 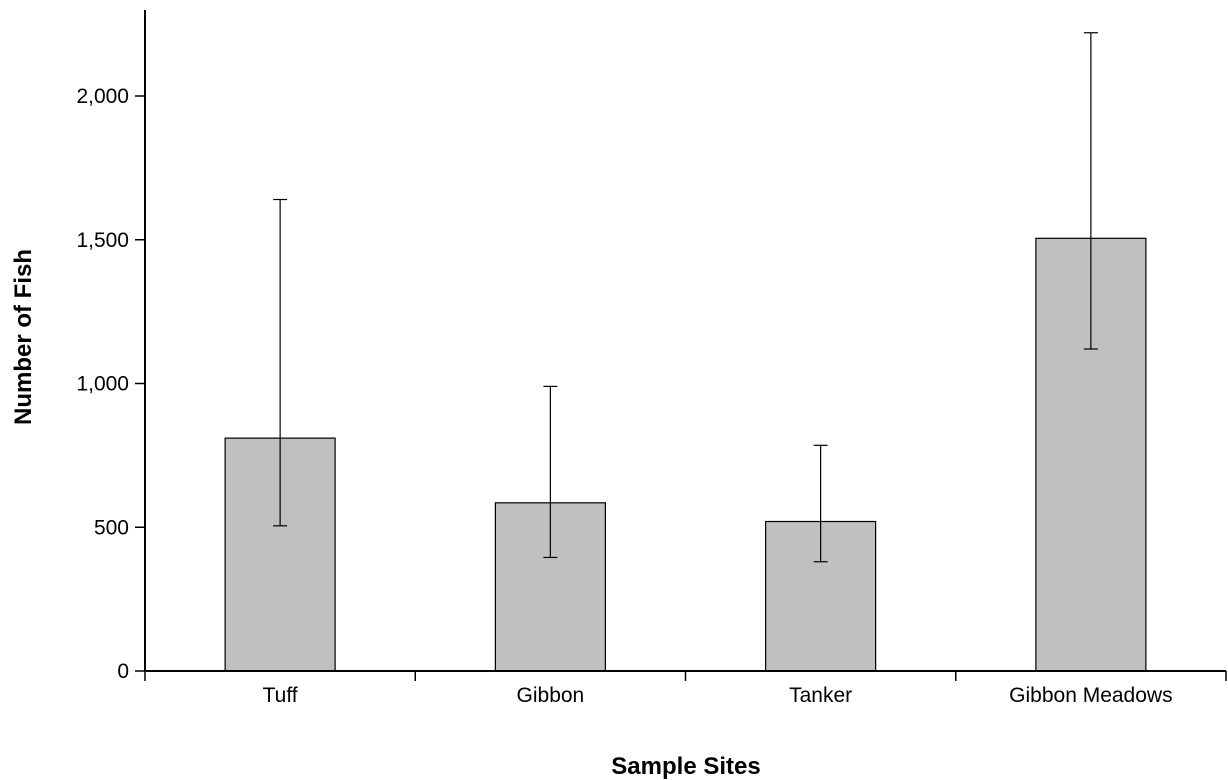 What do you see at coordinates (23, 337) in the screenshot?
I see `y-axis-title: Number of Fish` at bounding box center [23, 337].